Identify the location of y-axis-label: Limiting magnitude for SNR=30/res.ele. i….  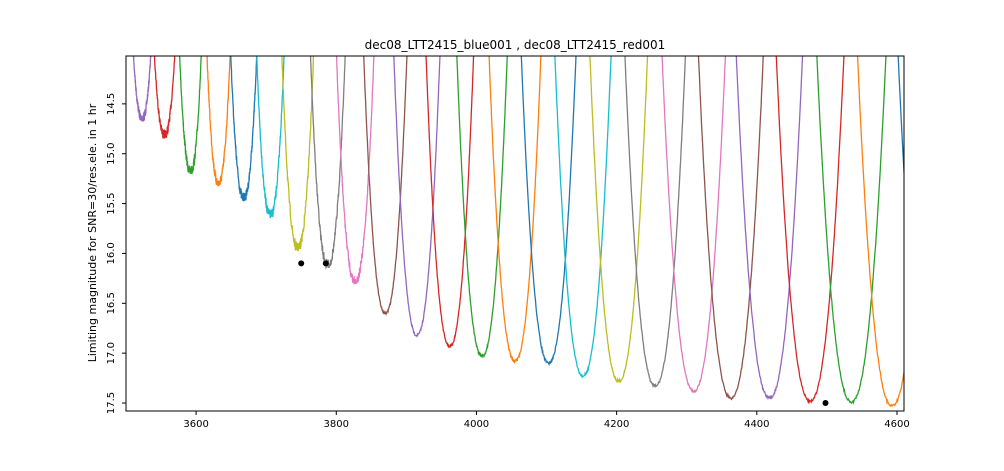
(92, 232).